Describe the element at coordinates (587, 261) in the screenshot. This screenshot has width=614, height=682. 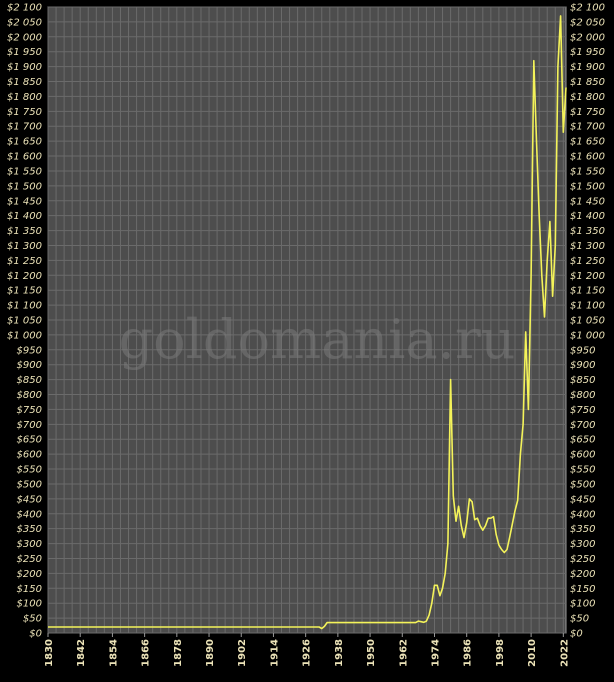
I see `y-tick-label: $1 250` at that location.